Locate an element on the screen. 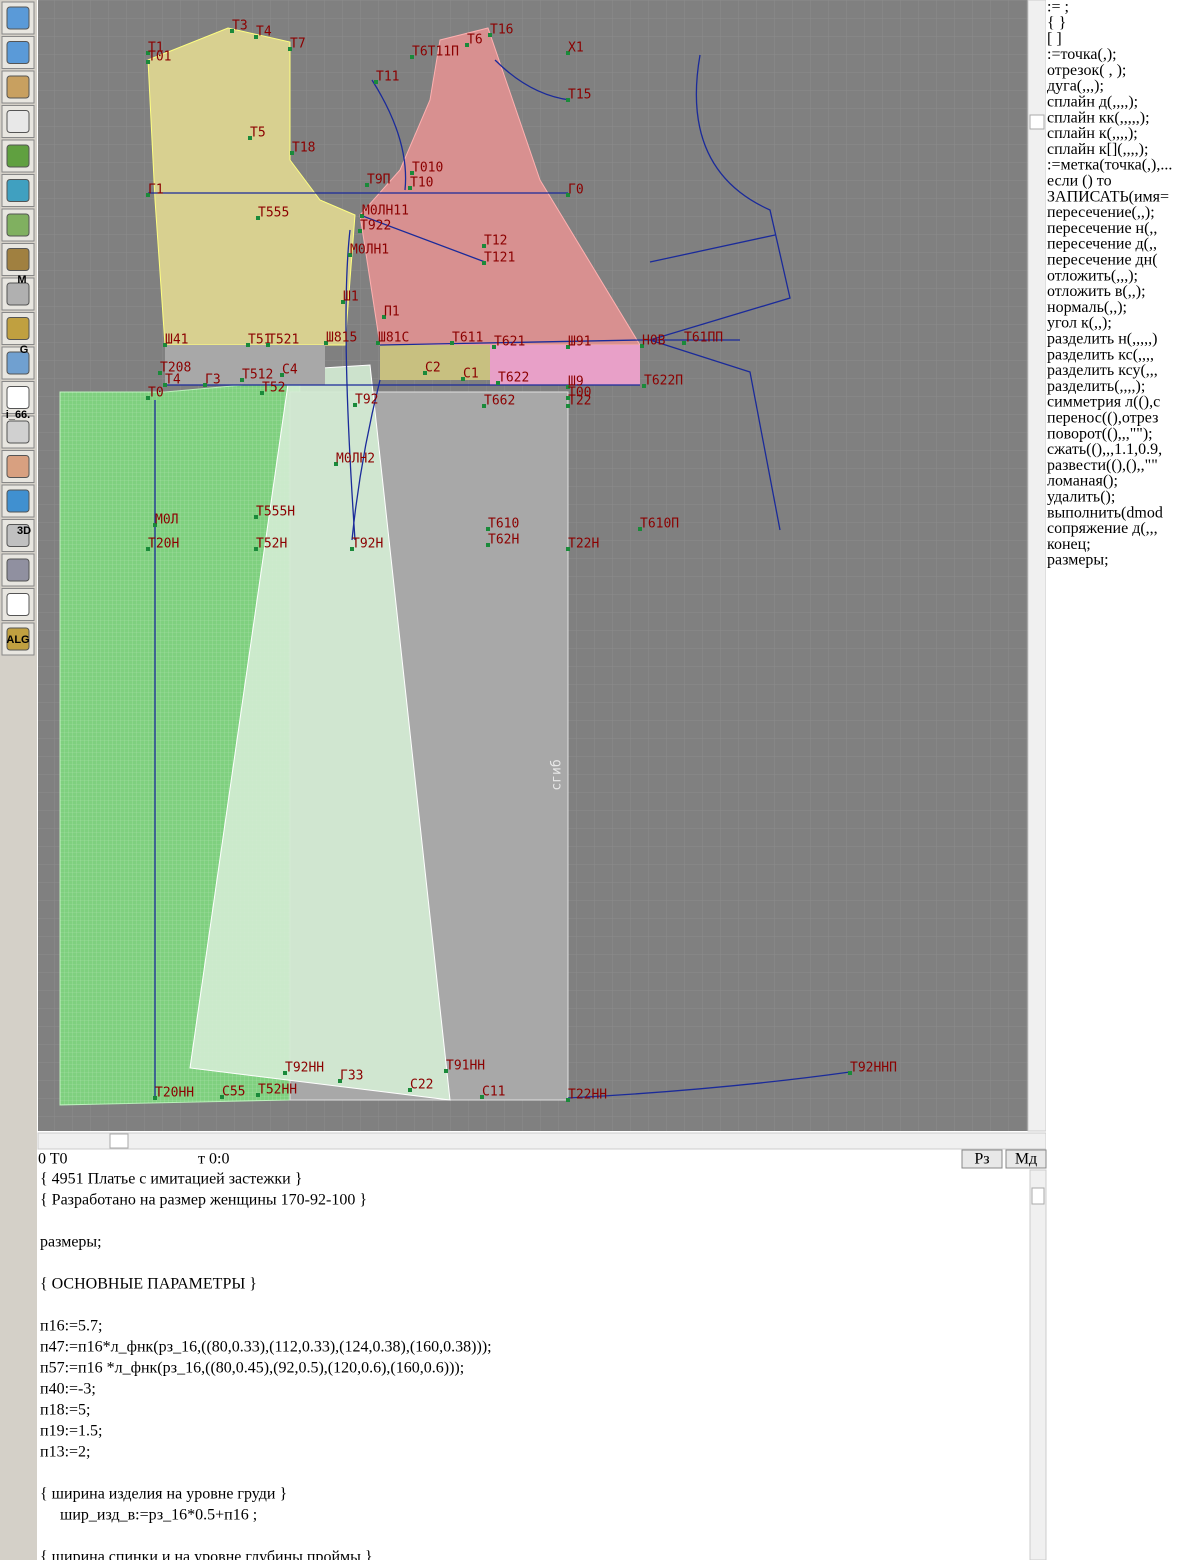 The image size is (1200, 1565). h-scrollbar is located at coordinates (542, 1141).